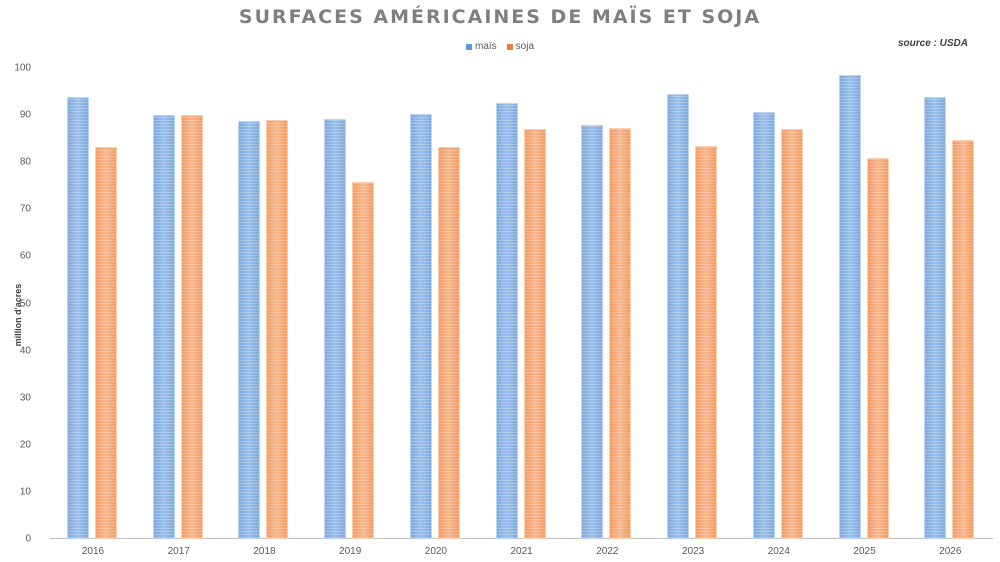 The height and width of the screenshot is (562, 1000). Describe the element at coordinates (25, 492) in the screenshot. I see `y-tick-label: 10` at that location.